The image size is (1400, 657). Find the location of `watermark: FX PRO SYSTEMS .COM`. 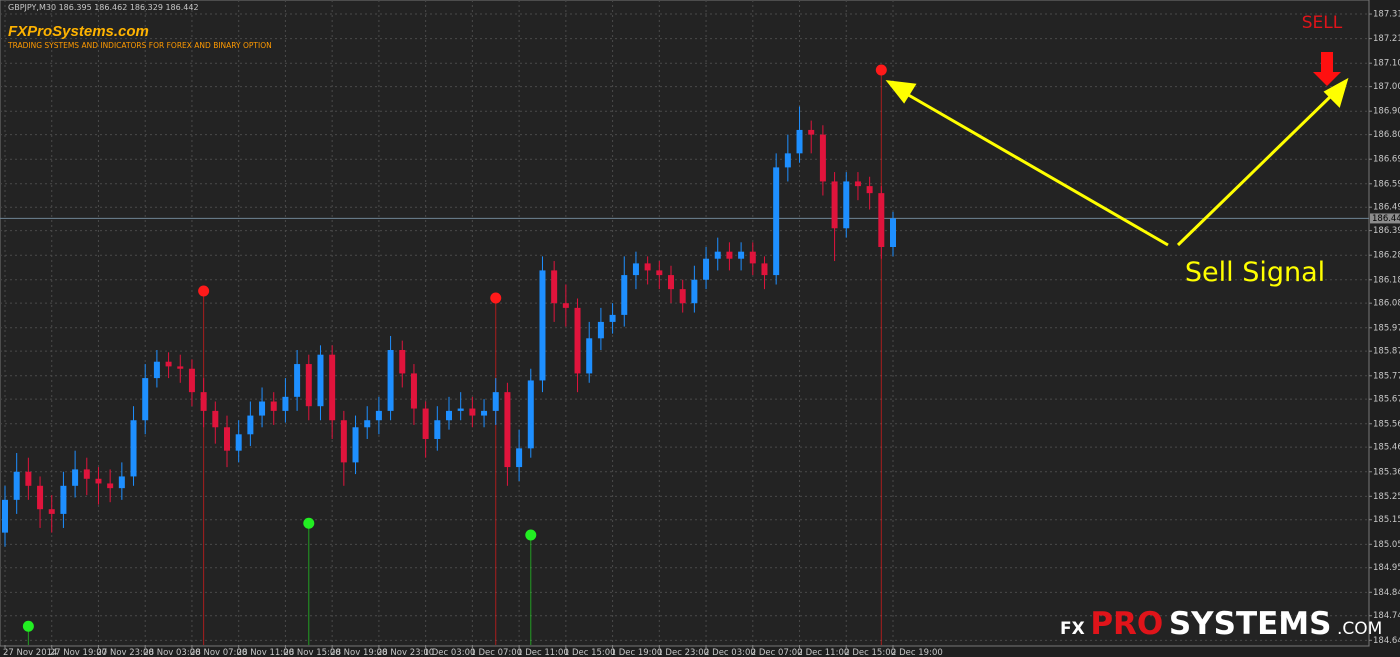

watermark: FX PRO SYSTEMS .COM is located at coordinates (1221, 624).